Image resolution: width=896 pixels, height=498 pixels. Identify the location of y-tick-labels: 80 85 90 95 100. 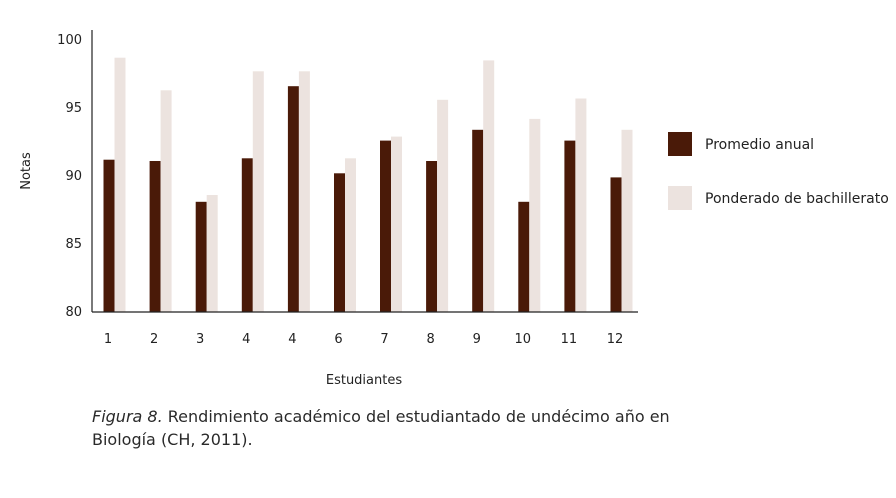
(69, 176).